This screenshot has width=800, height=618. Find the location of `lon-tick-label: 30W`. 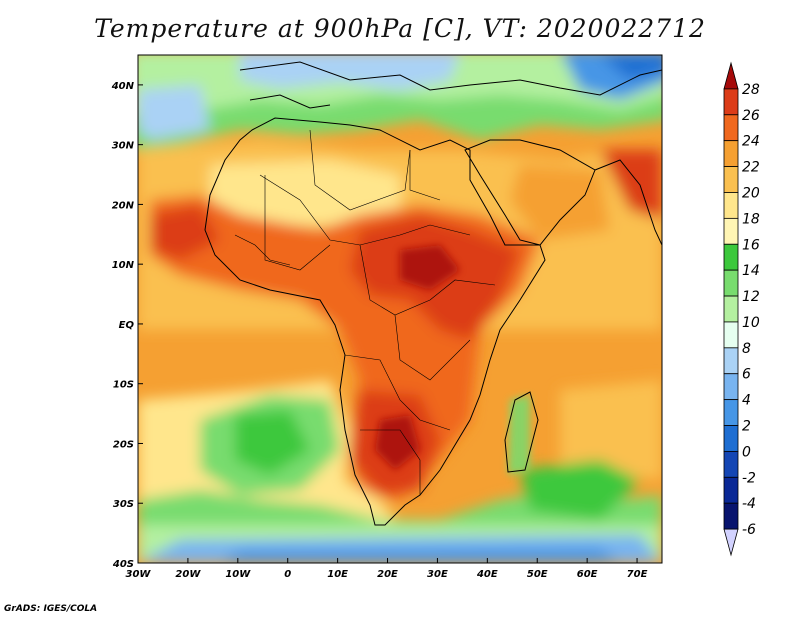

lon-tick-label: 30W is located at coordinates (139, 574).